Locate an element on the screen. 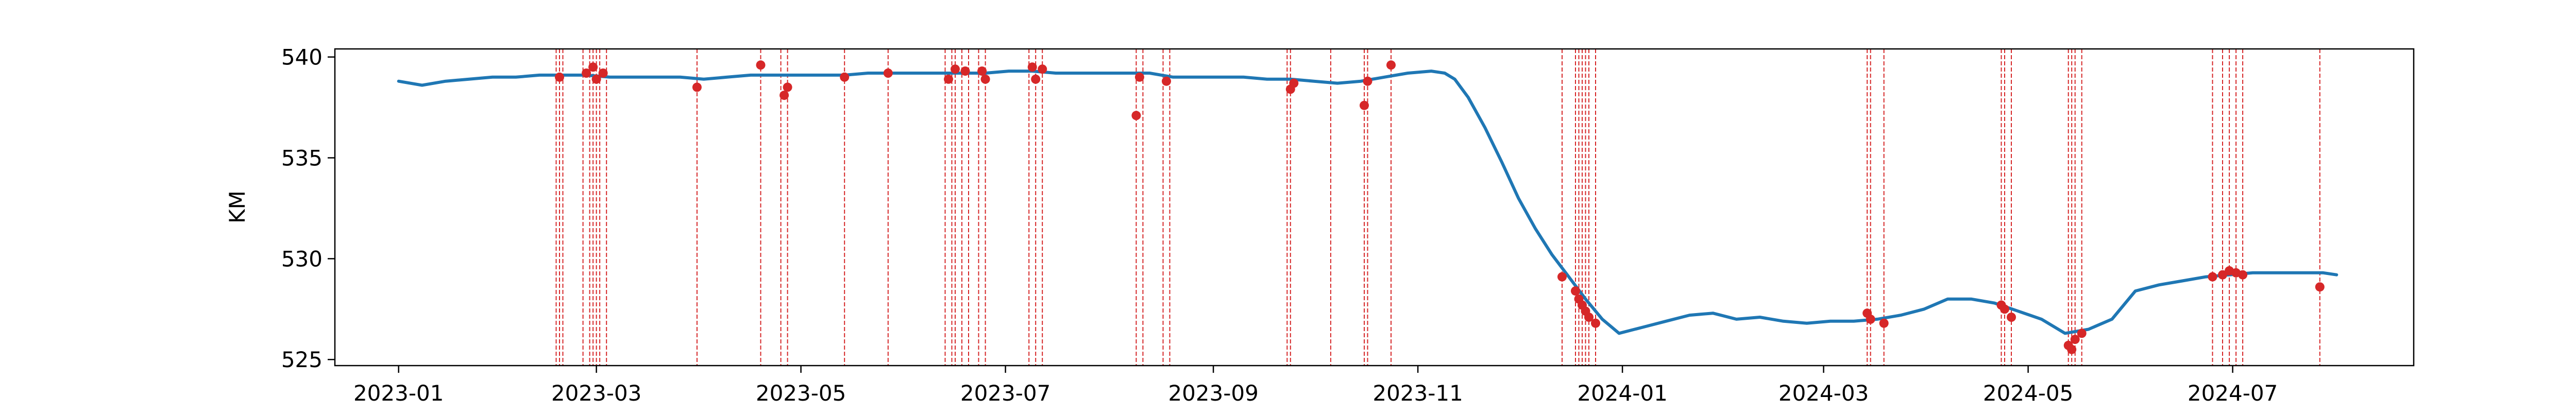 Image resolution: width=2576 pixels, height=414 pixels. x-tick-label: 2023-03 is located at coordinates (596, 393).